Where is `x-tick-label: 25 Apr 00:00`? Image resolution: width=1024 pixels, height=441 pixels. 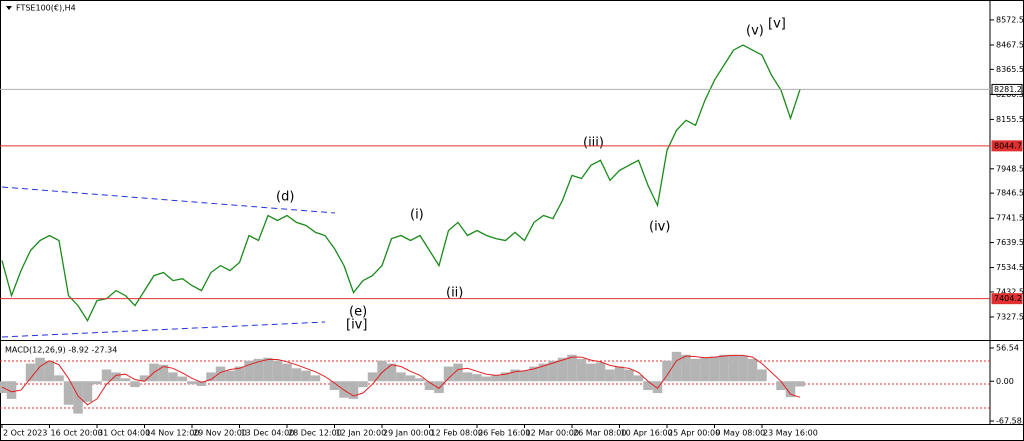 x-tick-label: 25 Apr 00:00 is located at coordinates (694, 433).